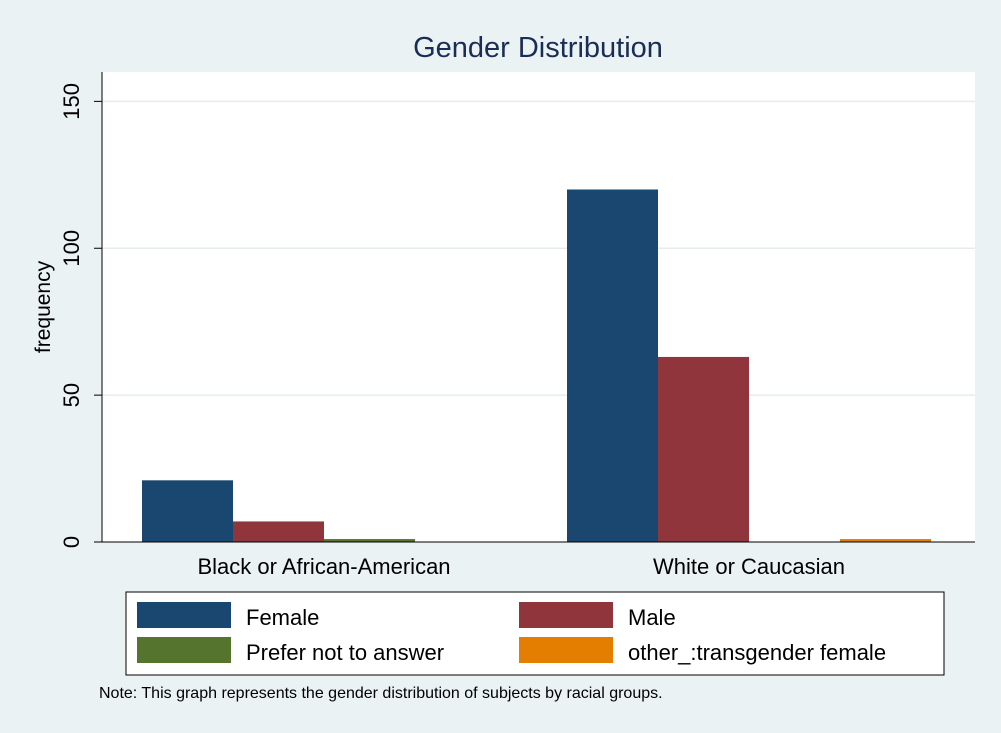  I want to click on x-tick-label: Black or African-American, so click(323, 566).